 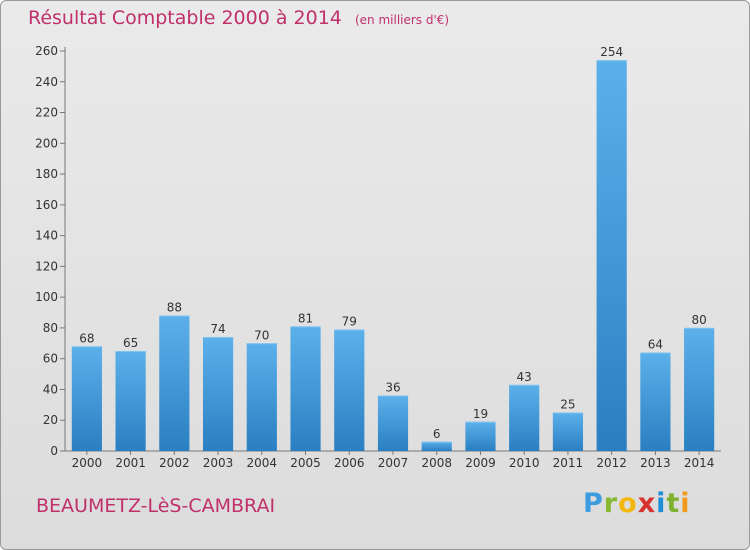 I want to click on data-label: 70, so click(x=261, y=335).